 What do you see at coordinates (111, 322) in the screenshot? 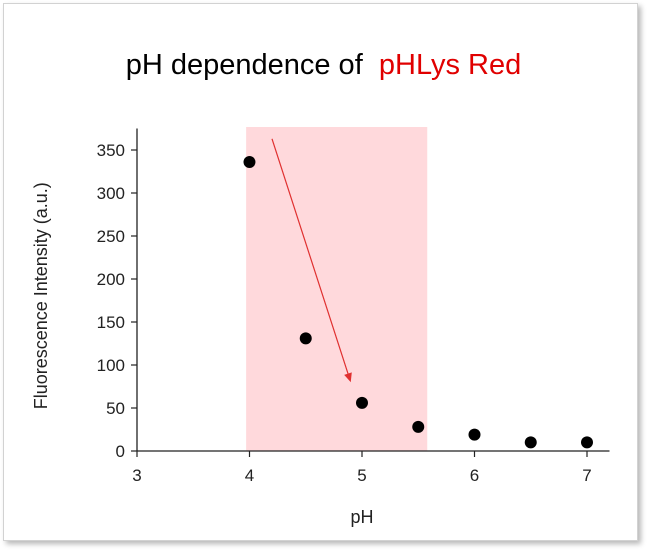
I see `y-tick-label: 150` at bounding box center [111, 322].